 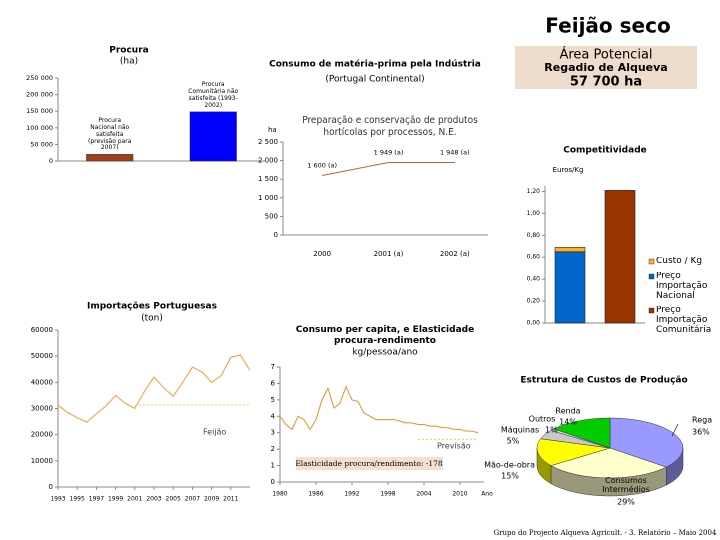 I want to click on slice-label: Mão-de-obra, so click(x=509, y=465).